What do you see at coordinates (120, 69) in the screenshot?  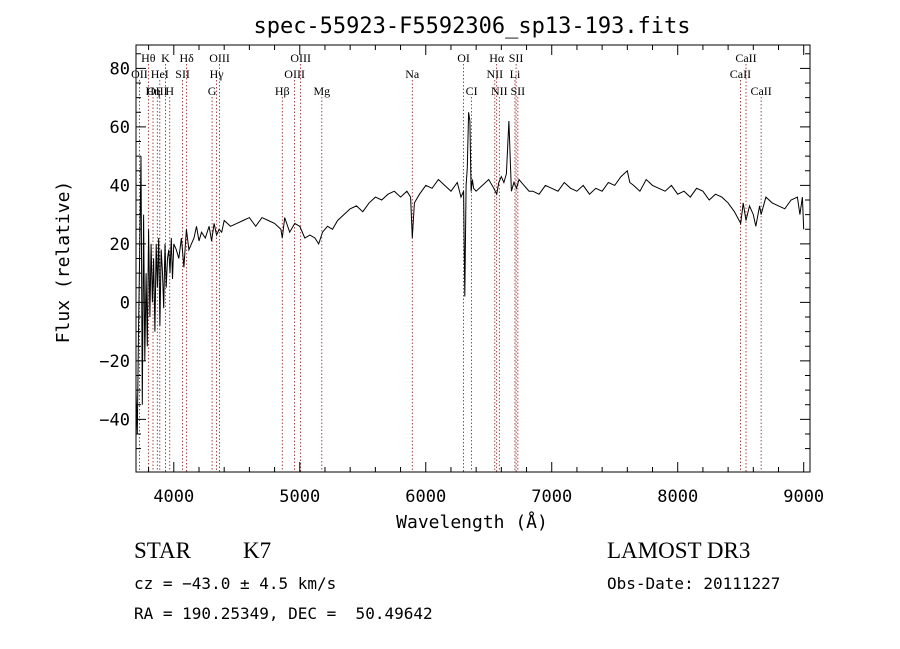 I see `y-tick-label: 80` at bounding box center [120, 69].